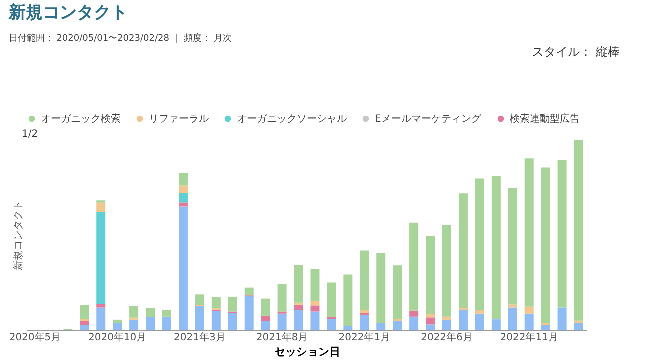  I want to click on text: スタイル： 縦棒, so click(576, 52).